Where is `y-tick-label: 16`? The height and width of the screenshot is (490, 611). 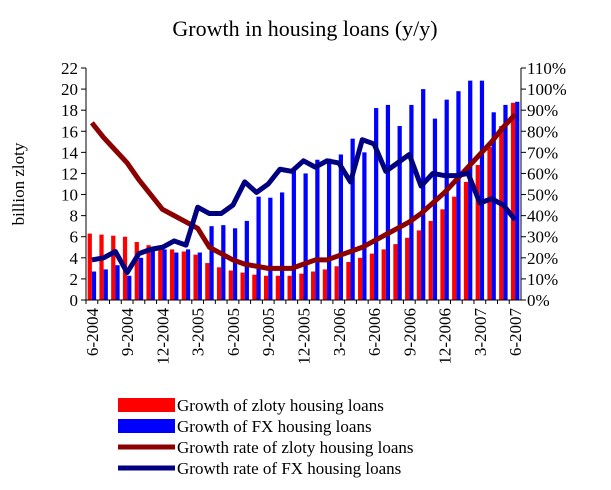
y-tick-label: 16 is located at coordinates (69, 131).